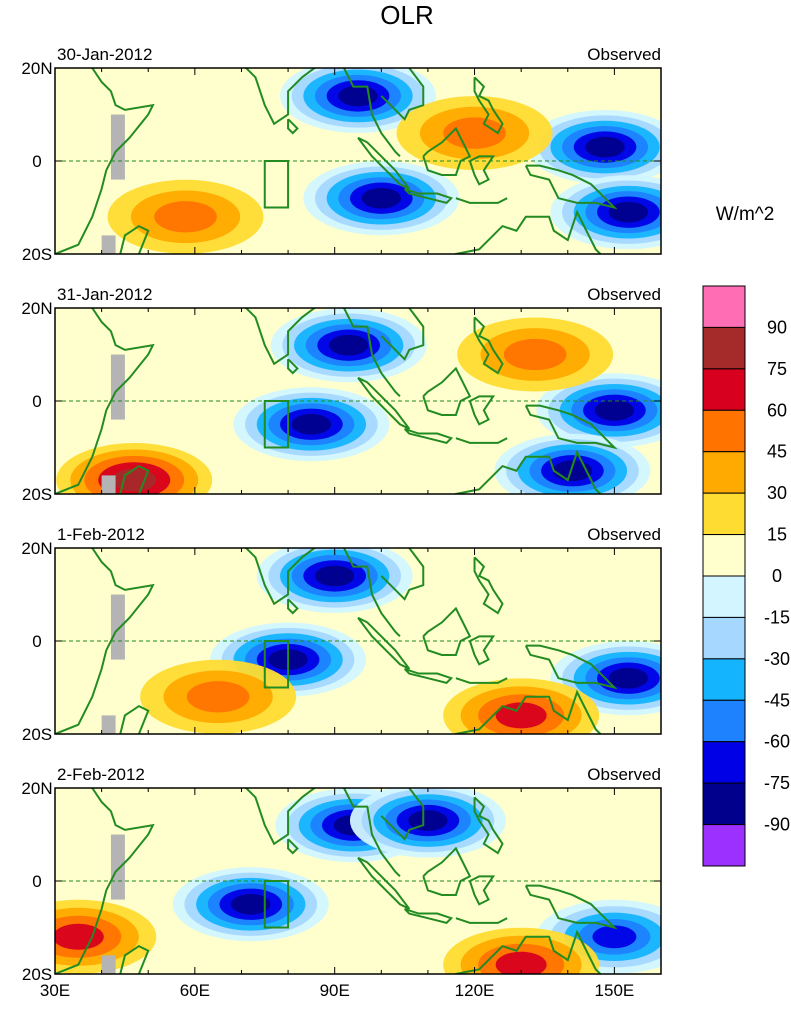 The width and height of the screenshot is (791, 1013). Describe the element at coordinates (777, 659) in the screenshot. I see `colorbar-label: -30` at that location.